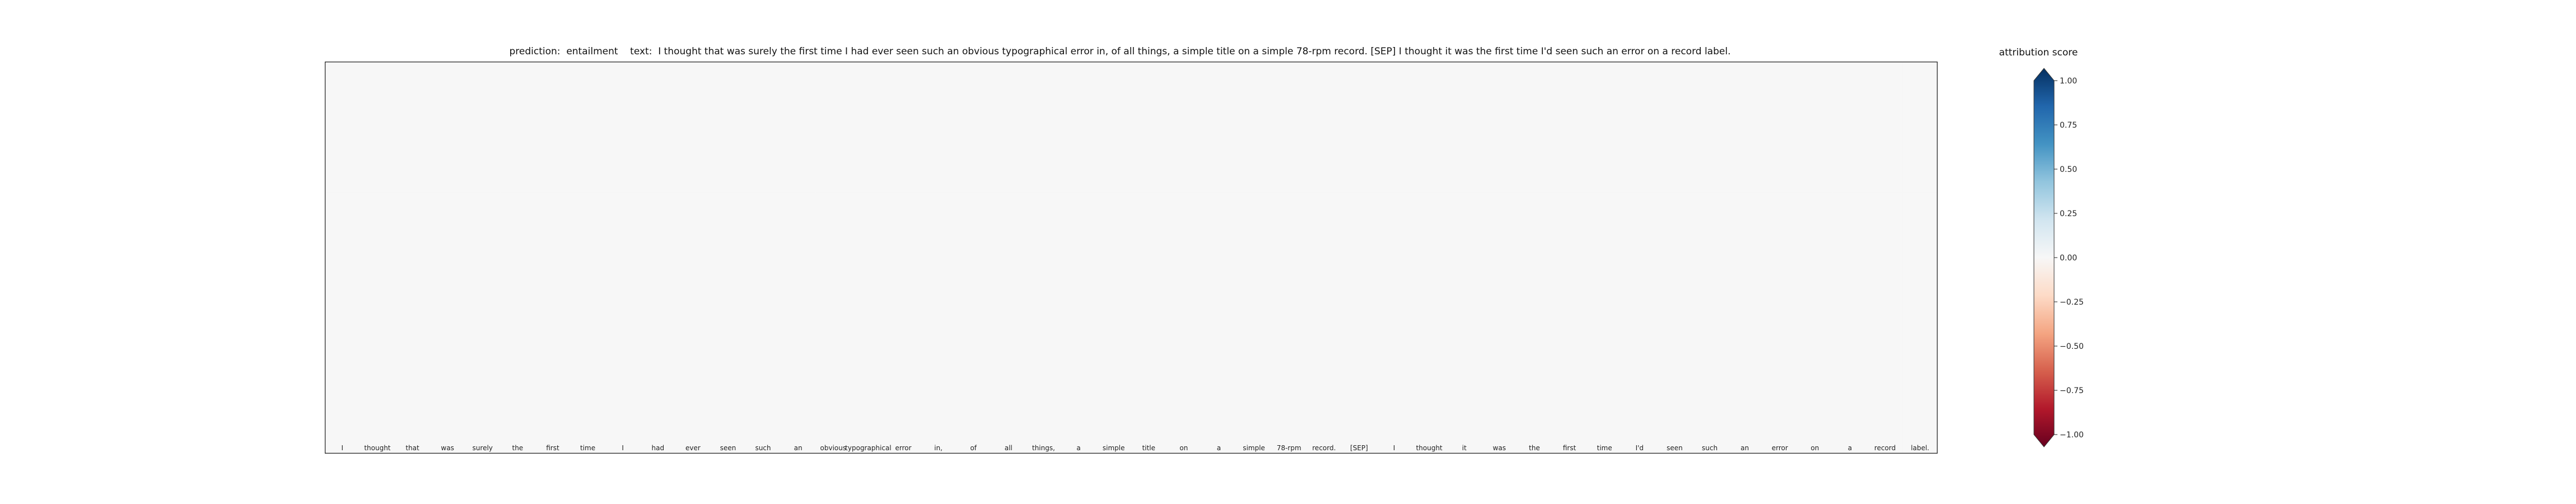 Image resolution: width=2576 pixels, height=504 pixels. I want to click on token-label: I, so click(623, 448).